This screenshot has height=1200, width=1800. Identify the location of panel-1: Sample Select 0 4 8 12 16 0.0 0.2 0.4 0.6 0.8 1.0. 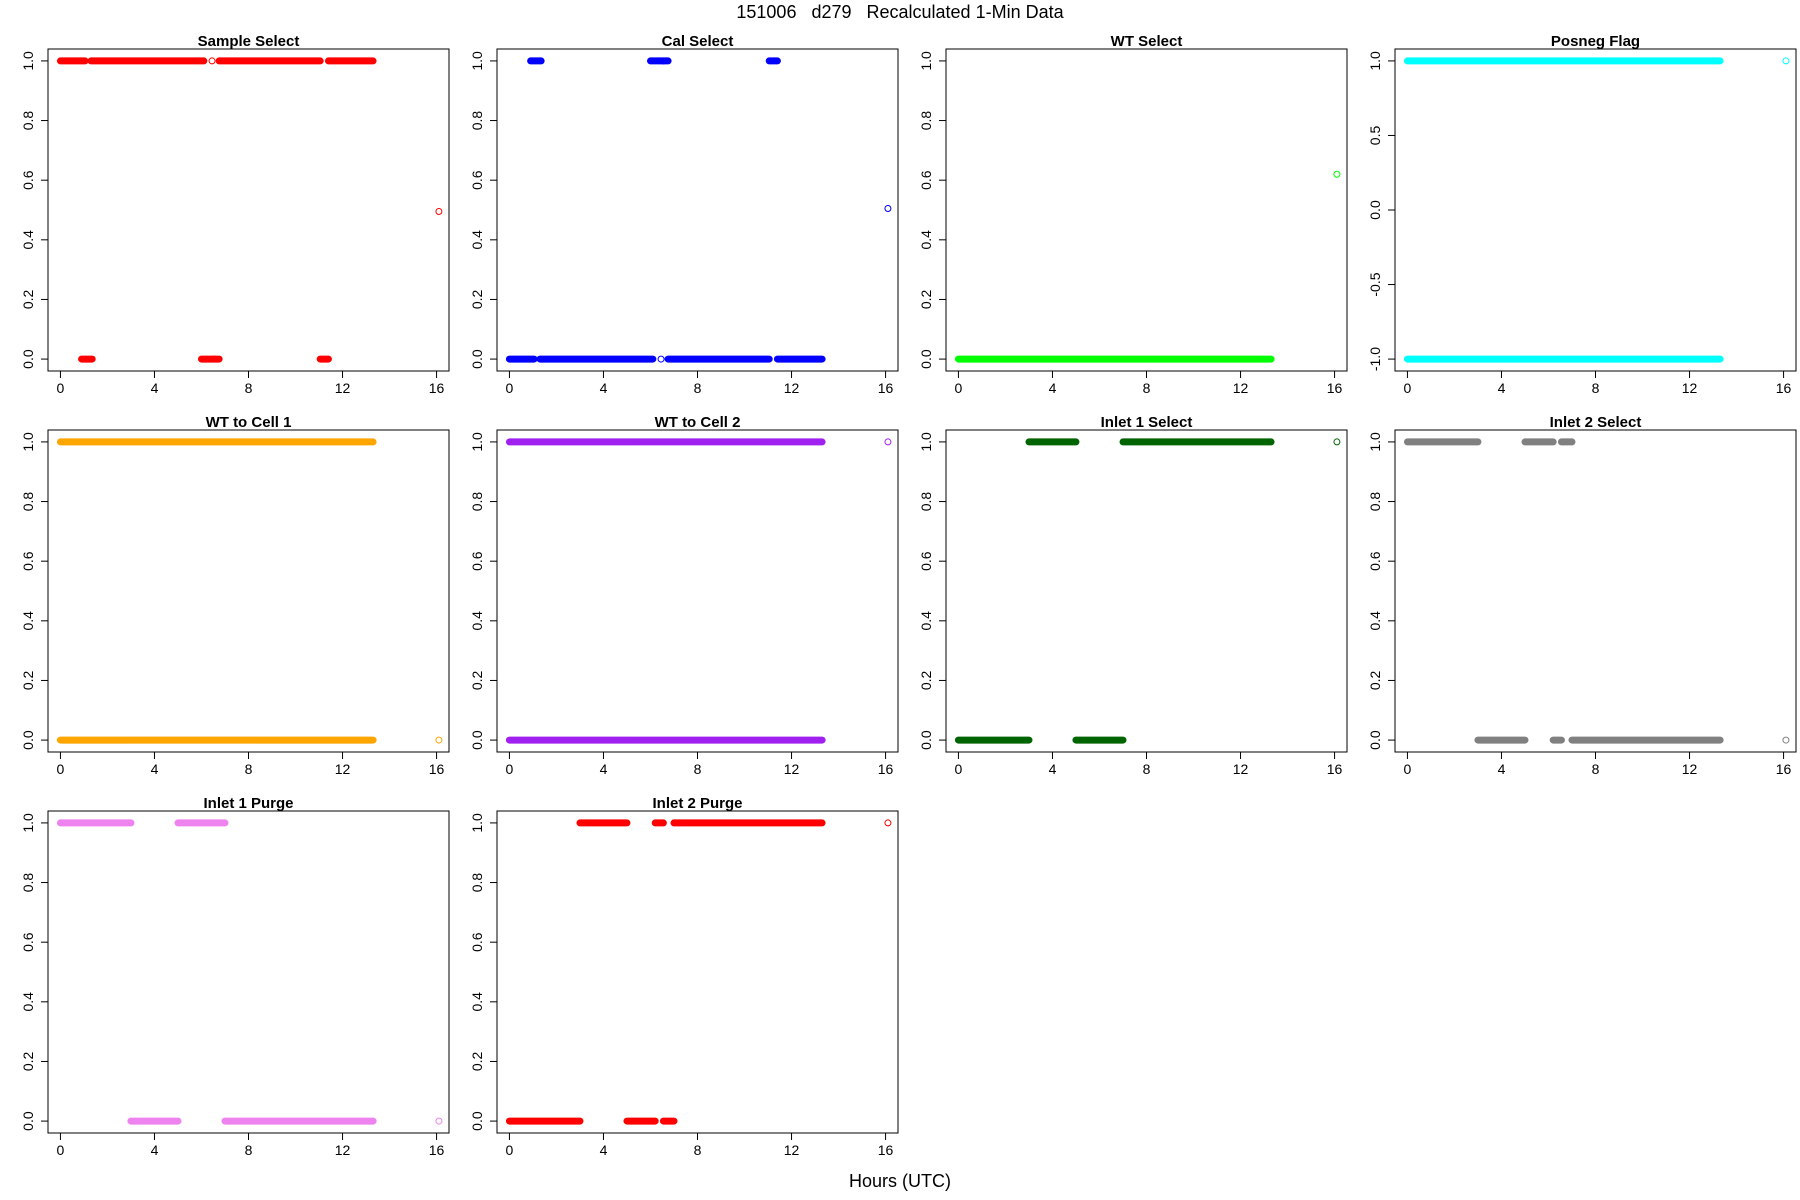
(235, 214).